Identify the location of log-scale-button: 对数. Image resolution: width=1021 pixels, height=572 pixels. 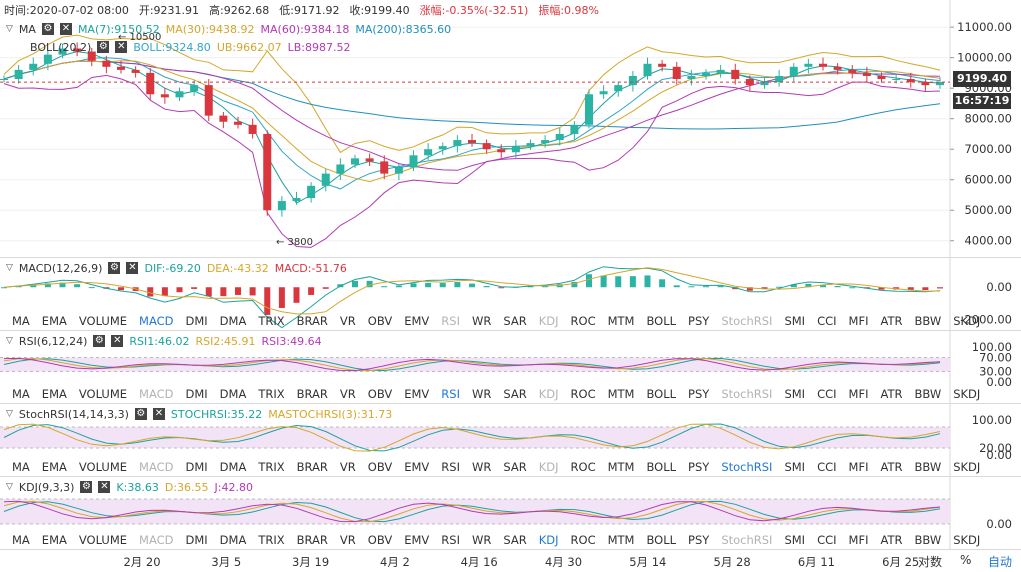
(930, 562).